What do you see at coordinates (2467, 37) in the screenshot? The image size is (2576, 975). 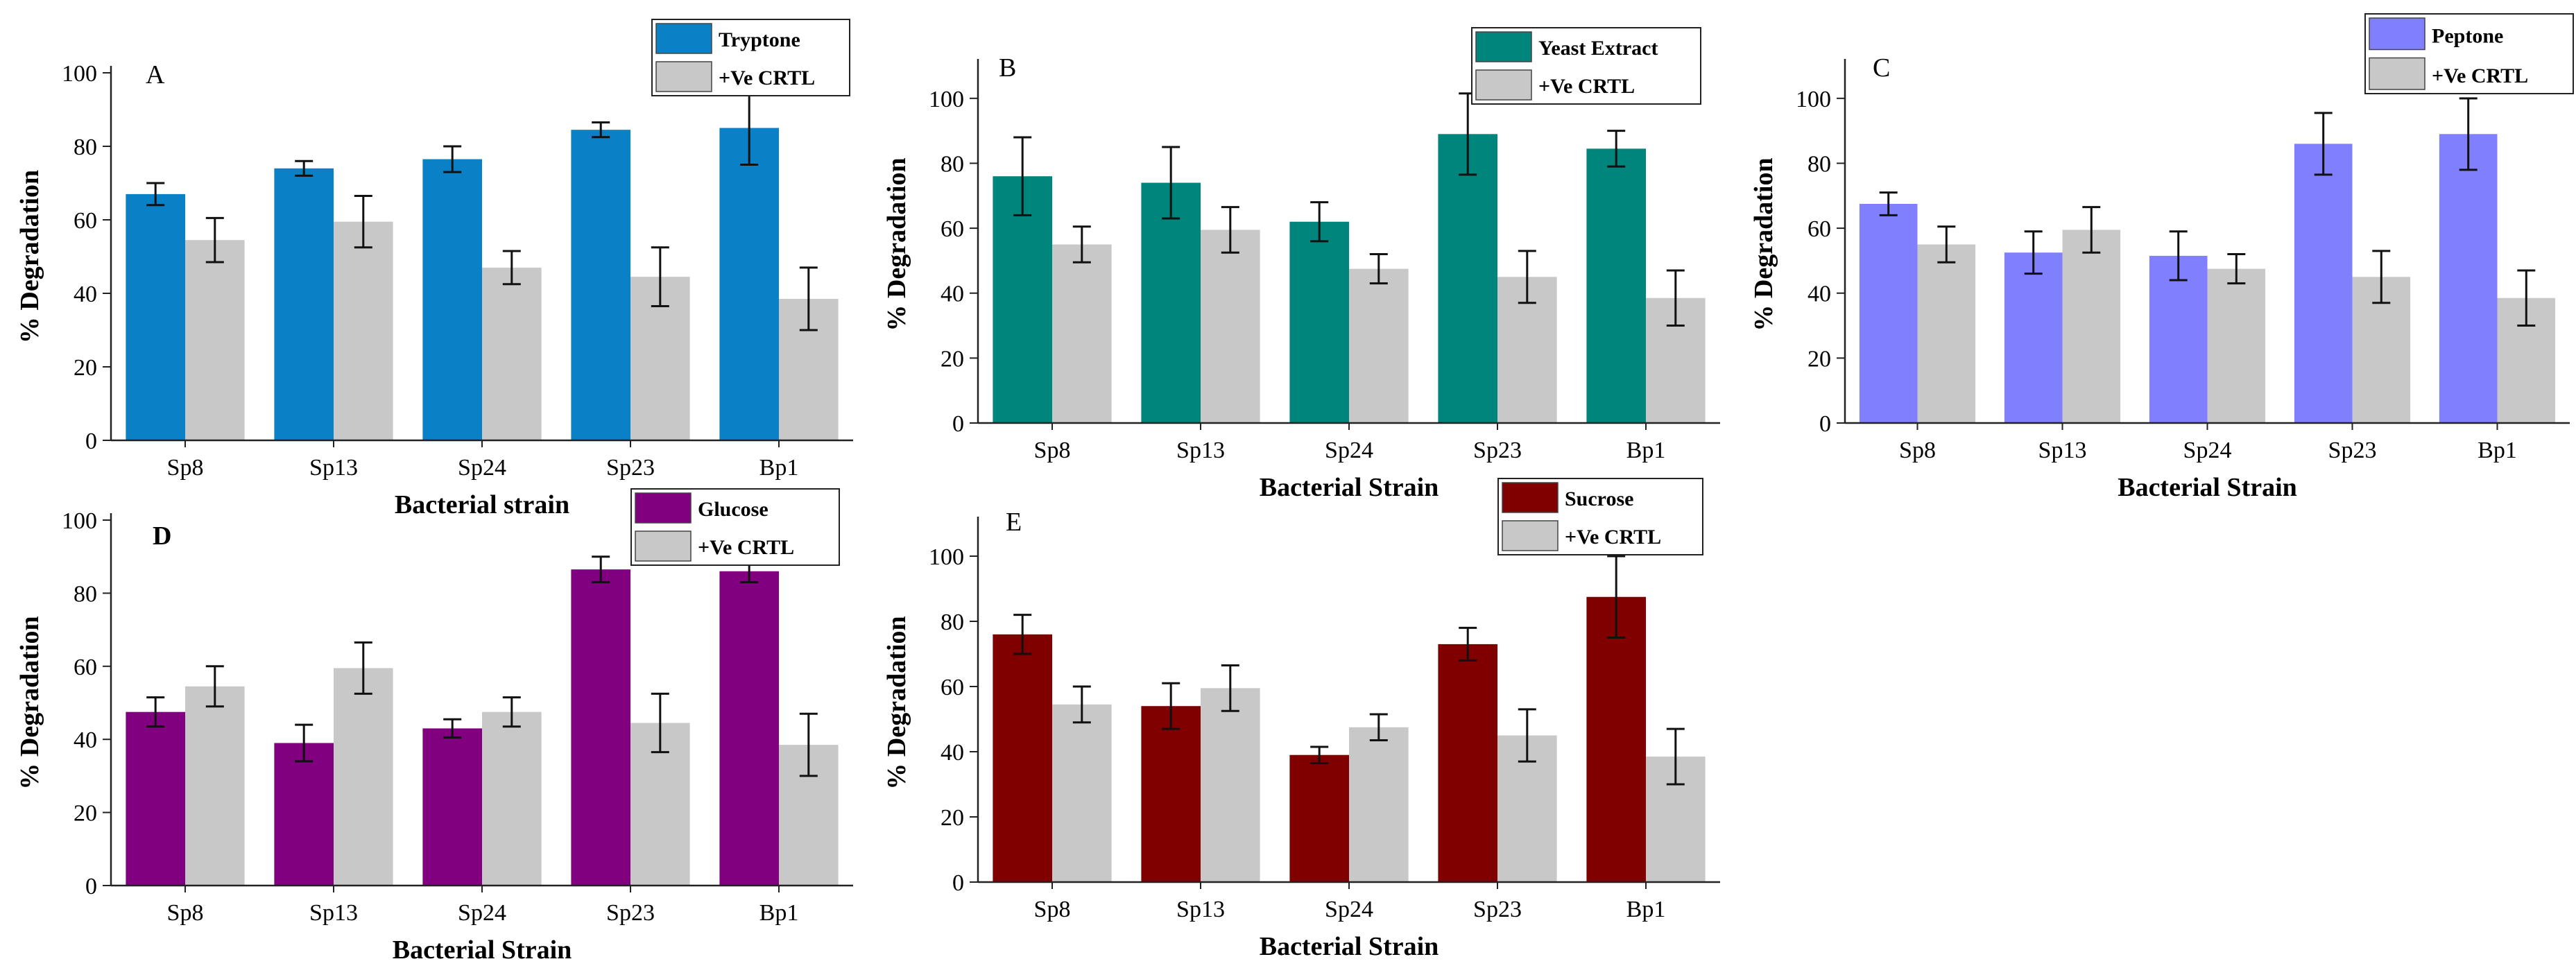 I see `legend-label: Peptone` at bounding box center [2467, 37].